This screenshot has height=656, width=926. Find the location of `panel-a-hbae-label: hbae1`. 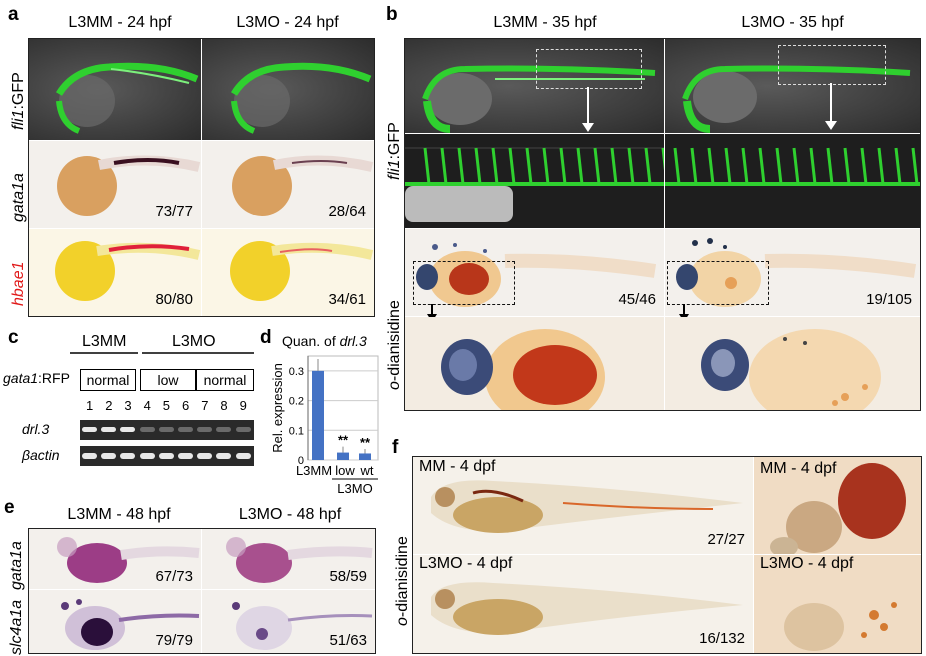

panel-a-hbae-label: hbae1 is located at coordinates (18, 284).